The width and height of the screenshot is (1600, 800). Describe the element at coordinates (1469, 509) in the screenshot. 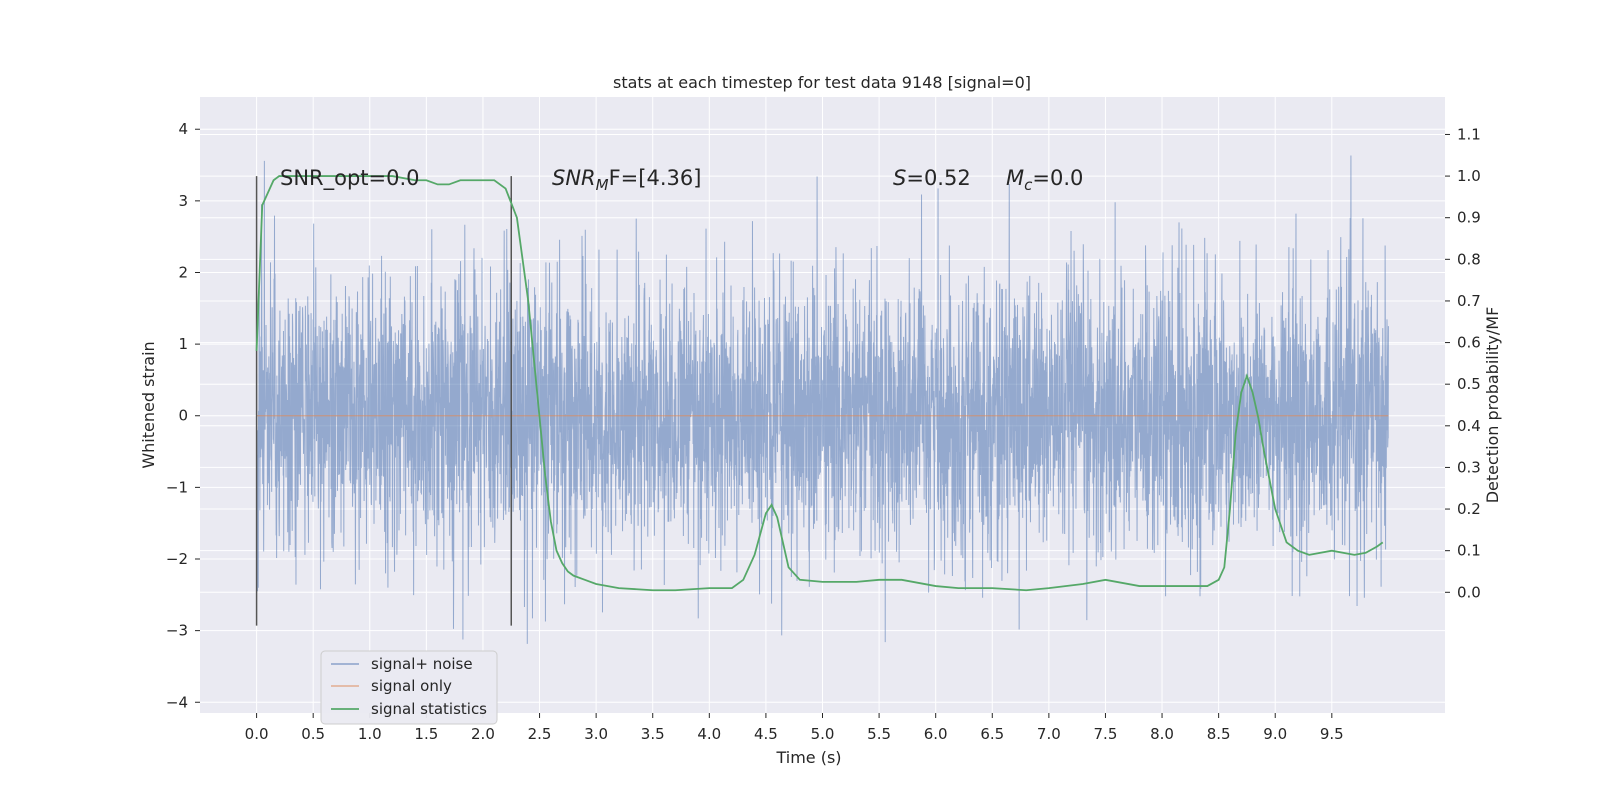

I see `right-y-tick-label: 0.2` at that location.